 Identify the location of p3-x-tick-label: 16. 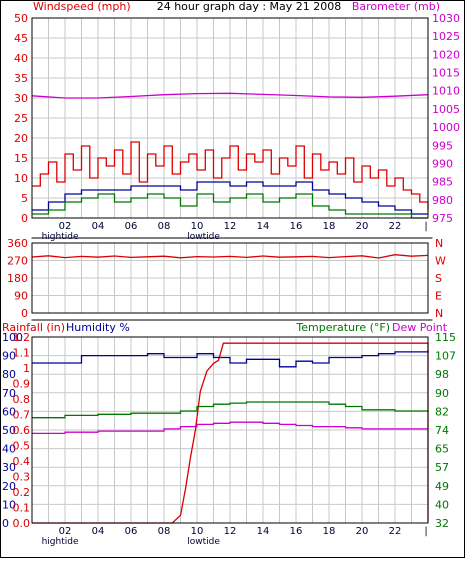
(296, 531).